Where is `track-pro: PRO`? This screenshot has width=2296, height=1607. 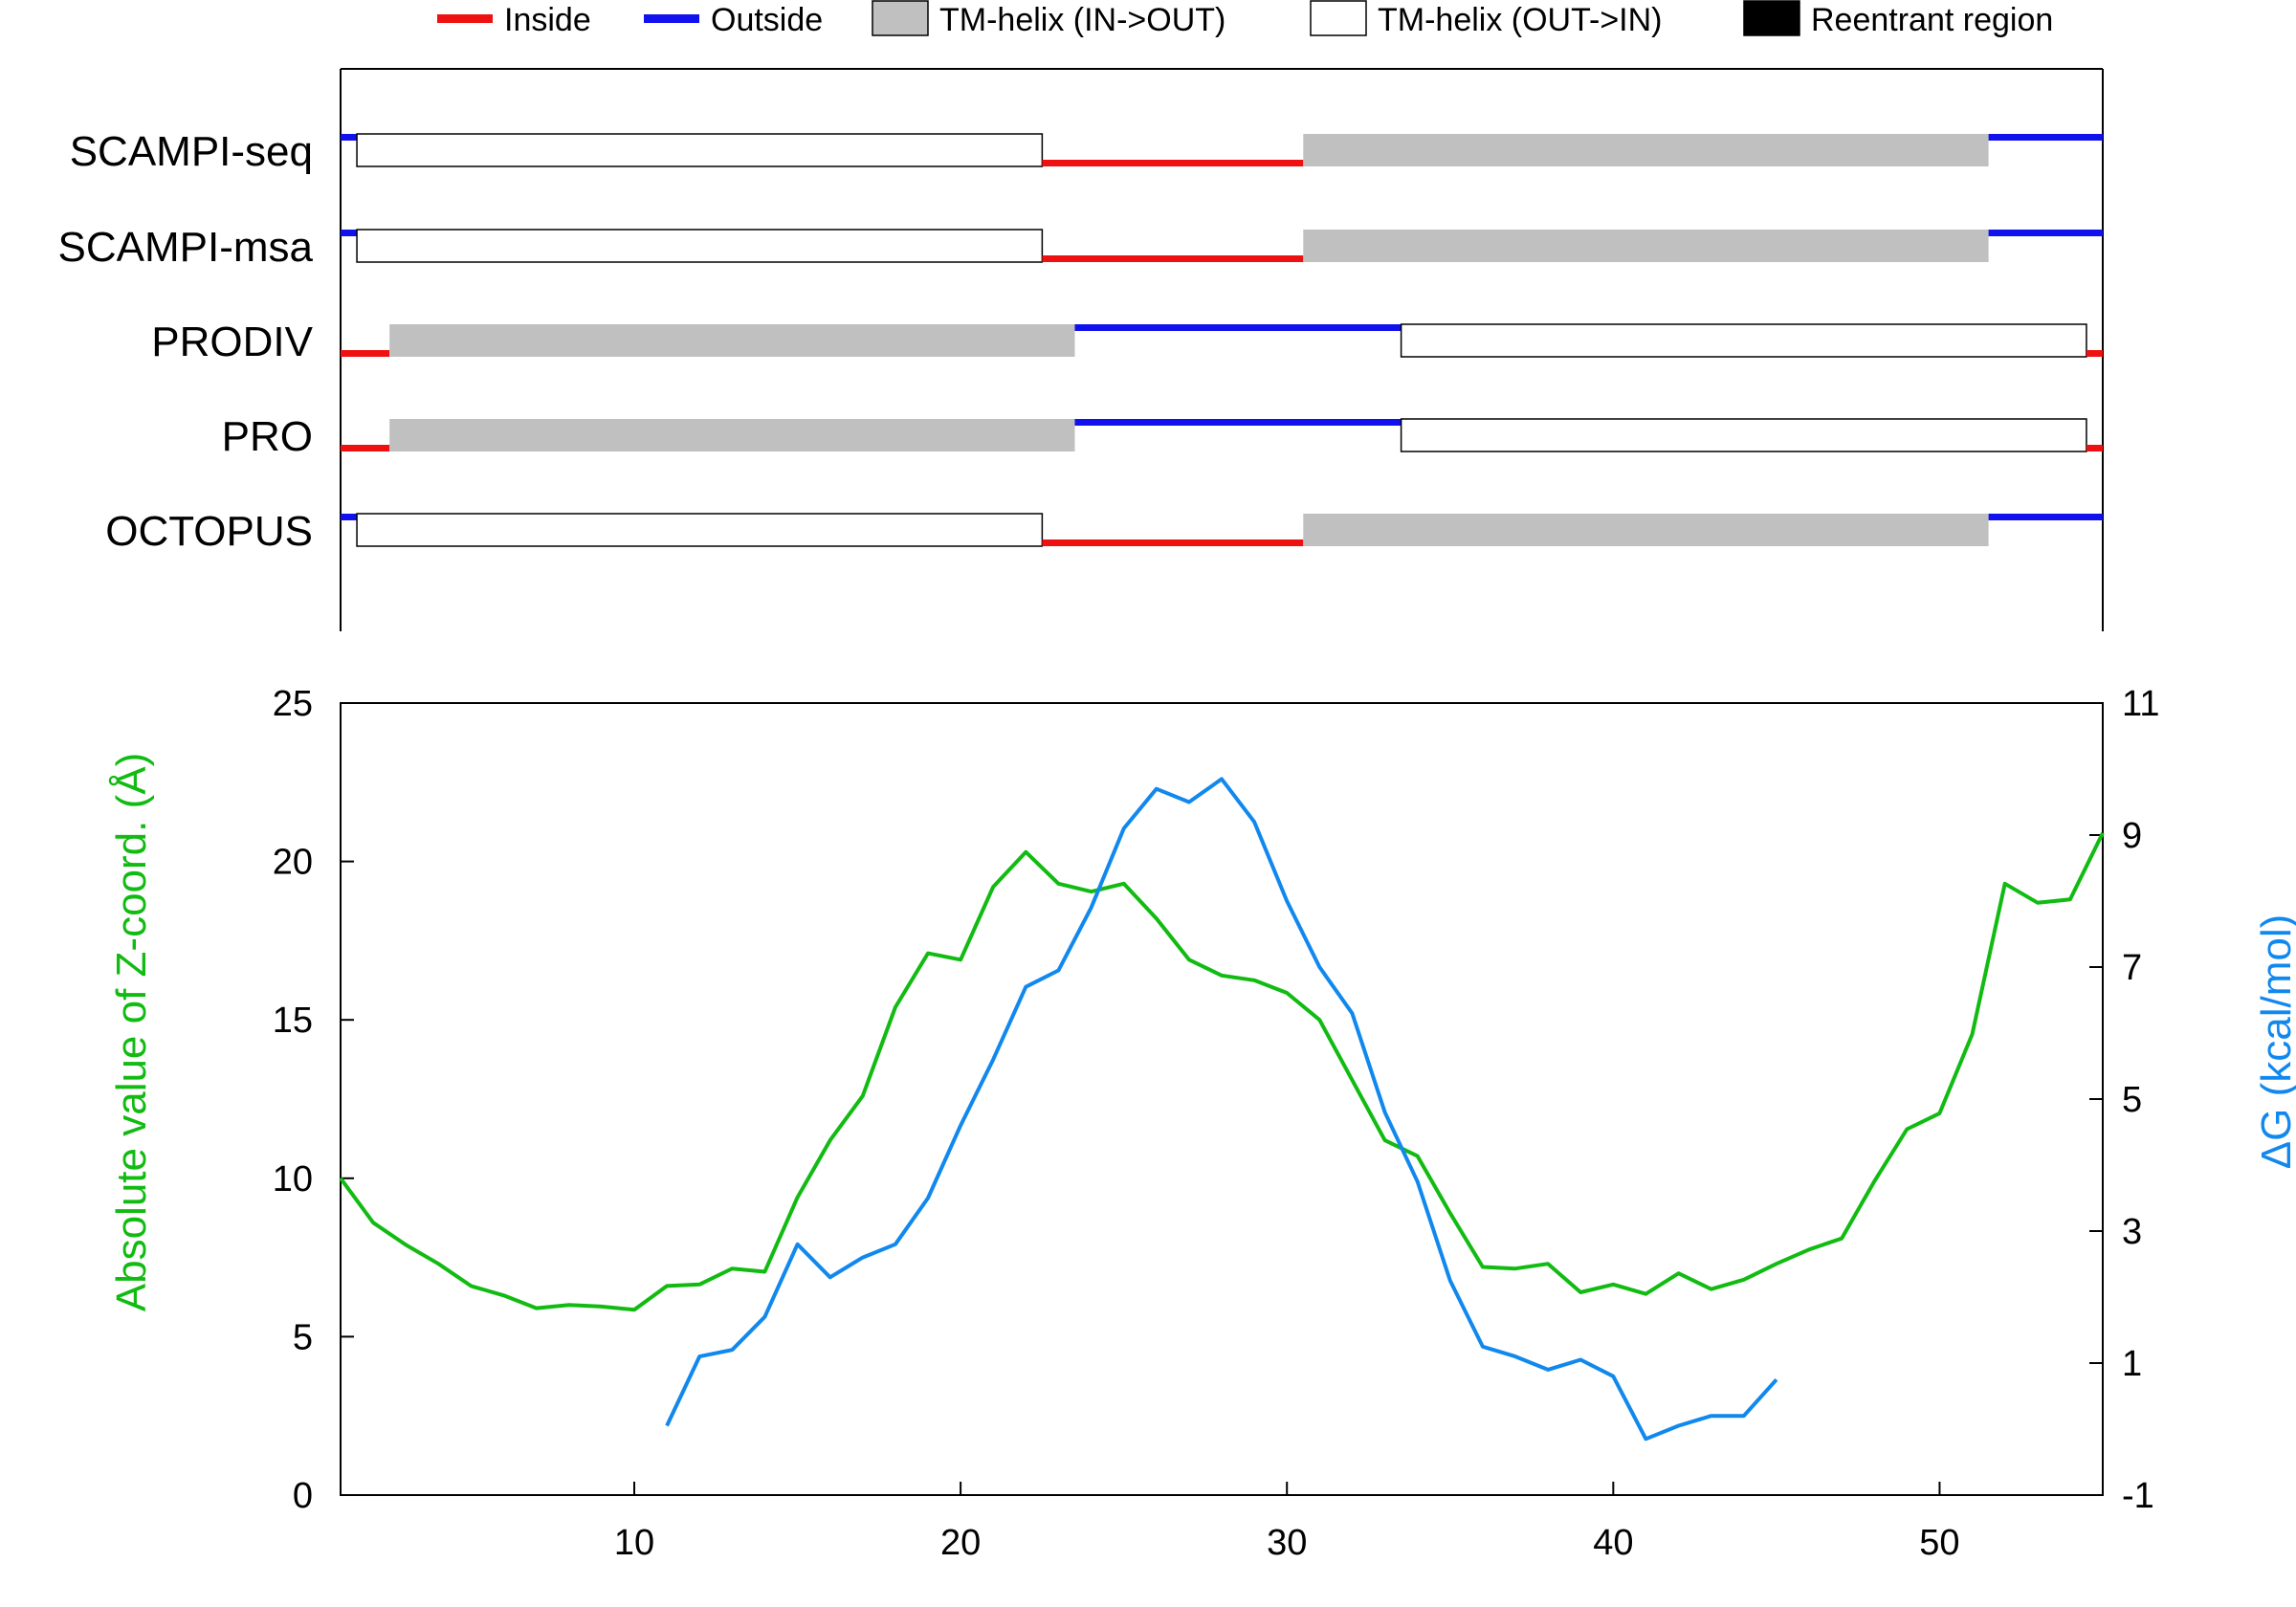
track-pro: PRO is located at coordinates (1162, 436).